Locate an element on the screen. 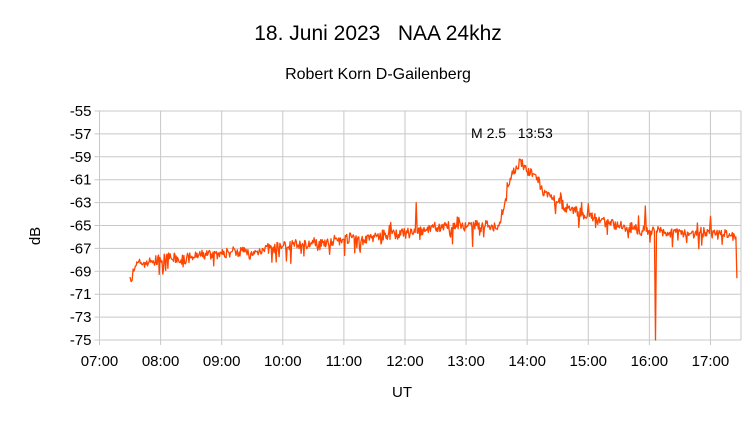 The height and width of the screenshot is (425, 756). y-tick-label: -69 is located at coordinates (81, 271).